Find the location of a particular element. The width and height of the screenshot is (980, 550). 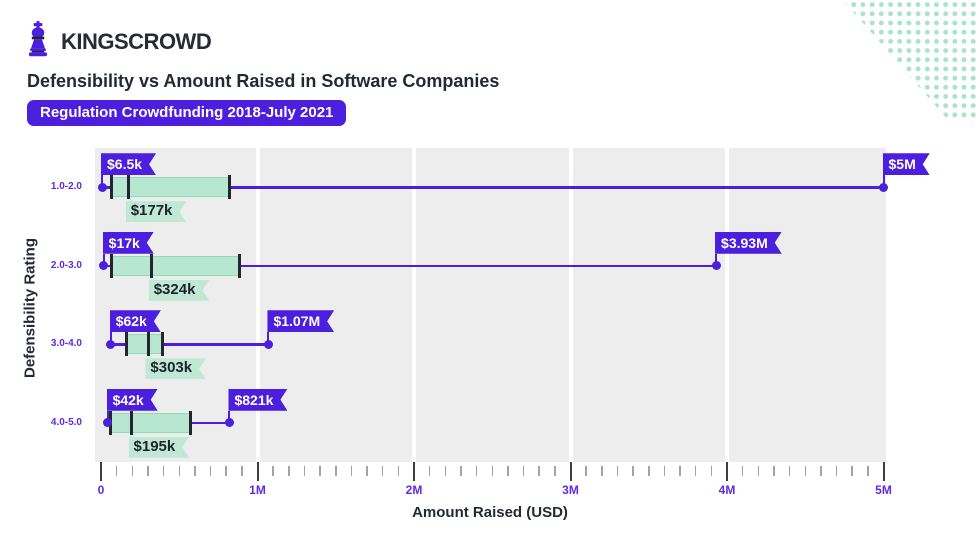

subtitle-badge: Regulation Crowdfunding 2018-July 2021 is located at coordinates (187, 113).